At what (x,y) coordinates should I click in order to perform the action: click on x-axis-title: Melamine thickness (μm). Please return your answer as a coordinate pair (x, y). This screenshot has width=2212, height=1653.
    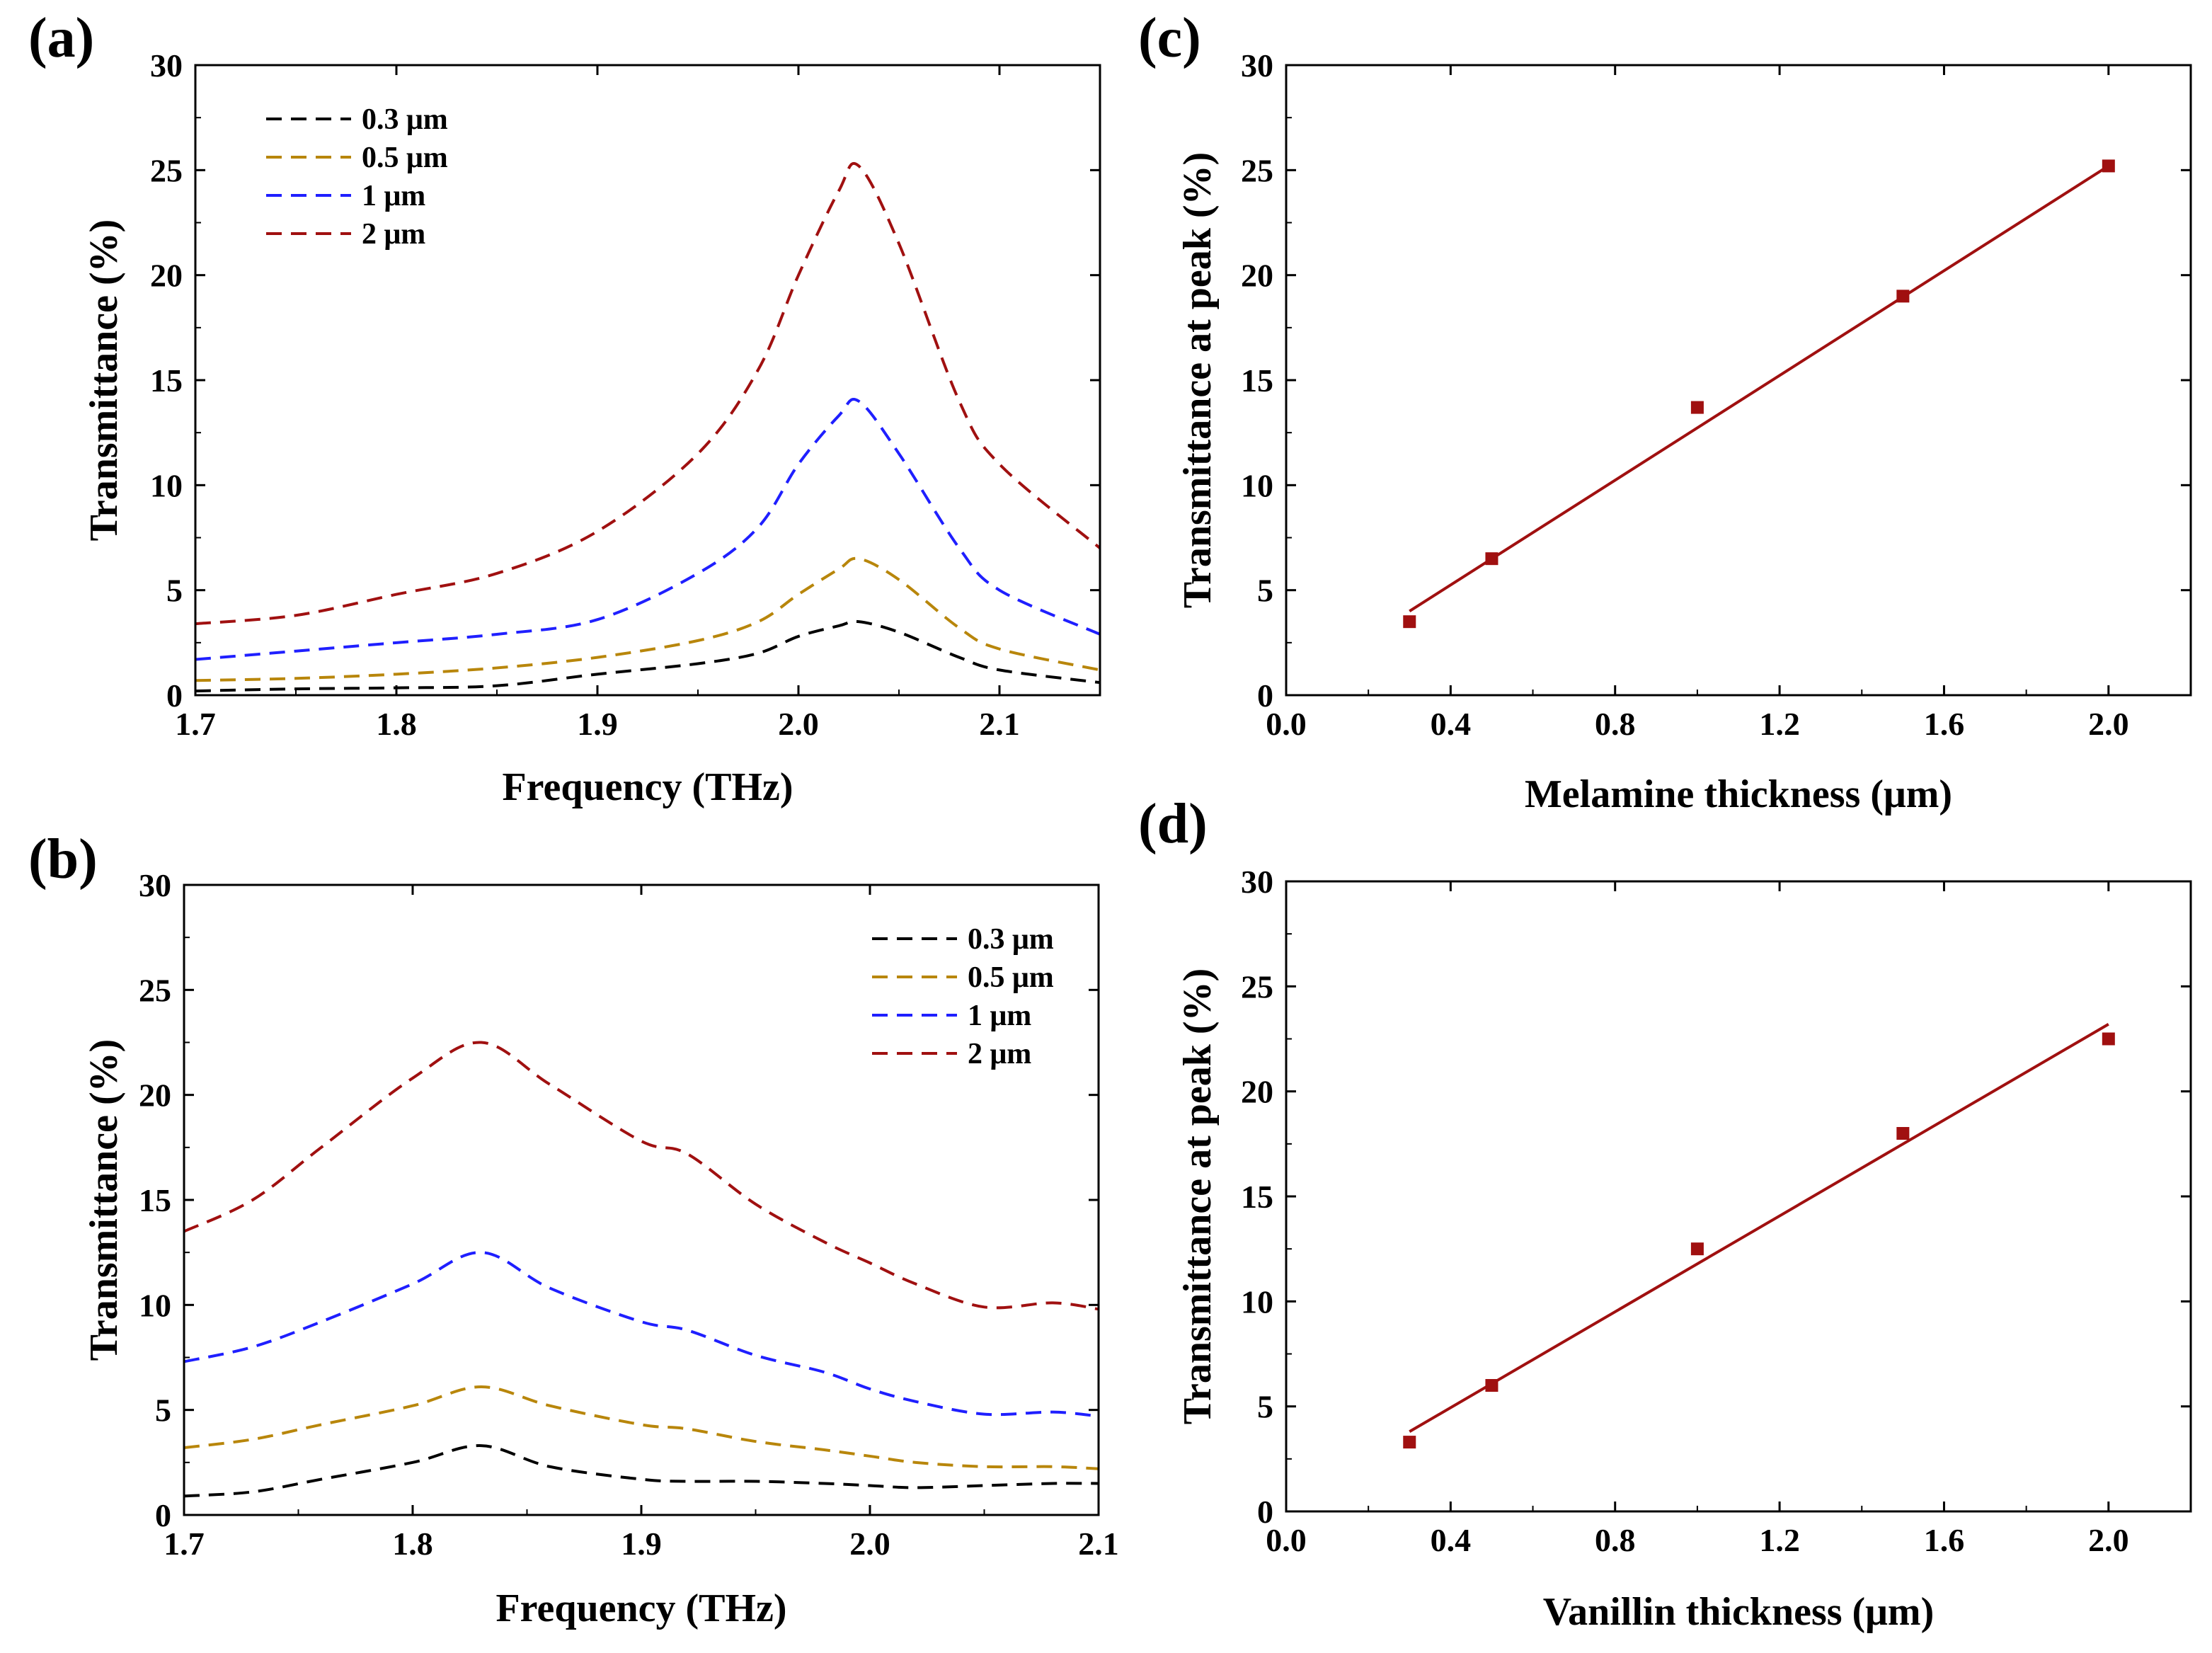
    Looking at the image, I should click on (1739, 794).